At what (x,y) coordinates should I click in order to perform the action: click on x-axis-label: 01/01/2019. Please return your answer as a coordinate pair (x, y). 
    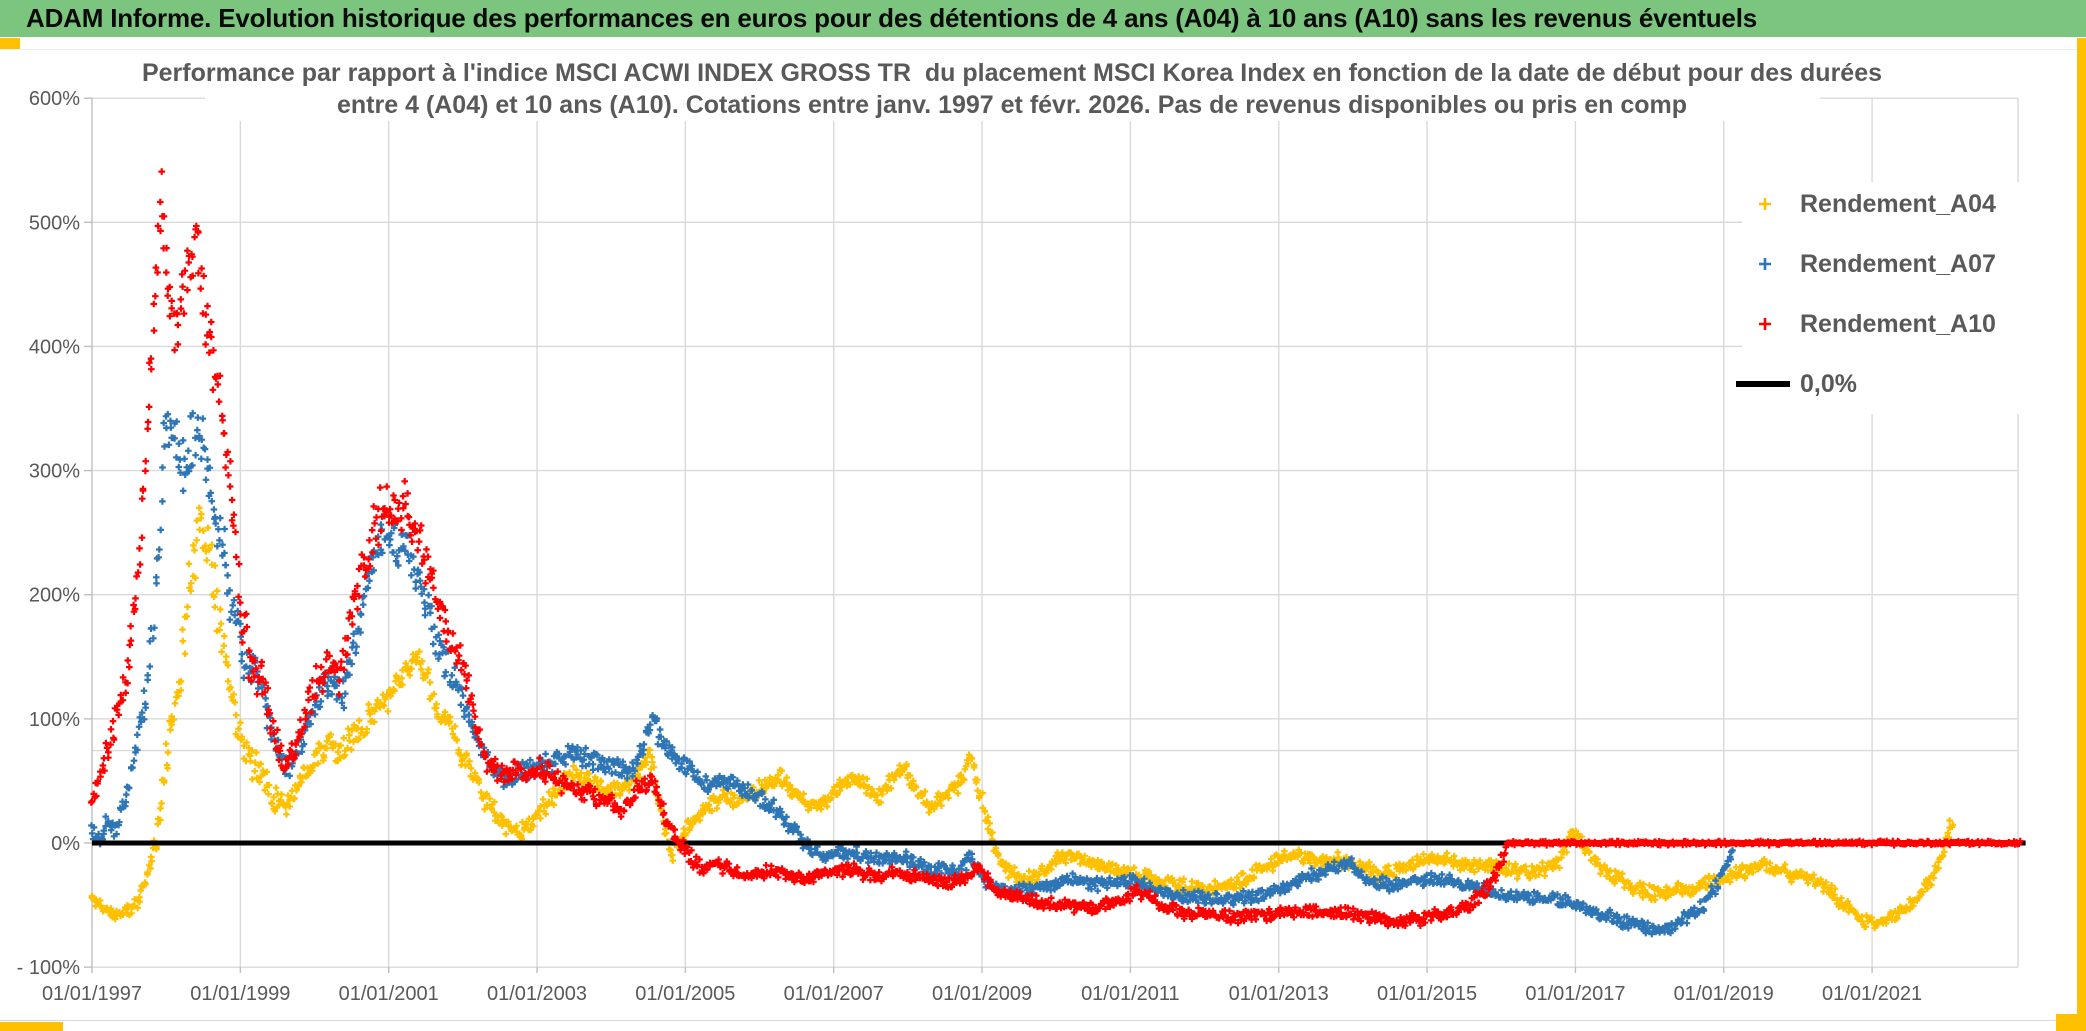
    Looking at the image, I should click on (1724, 994).